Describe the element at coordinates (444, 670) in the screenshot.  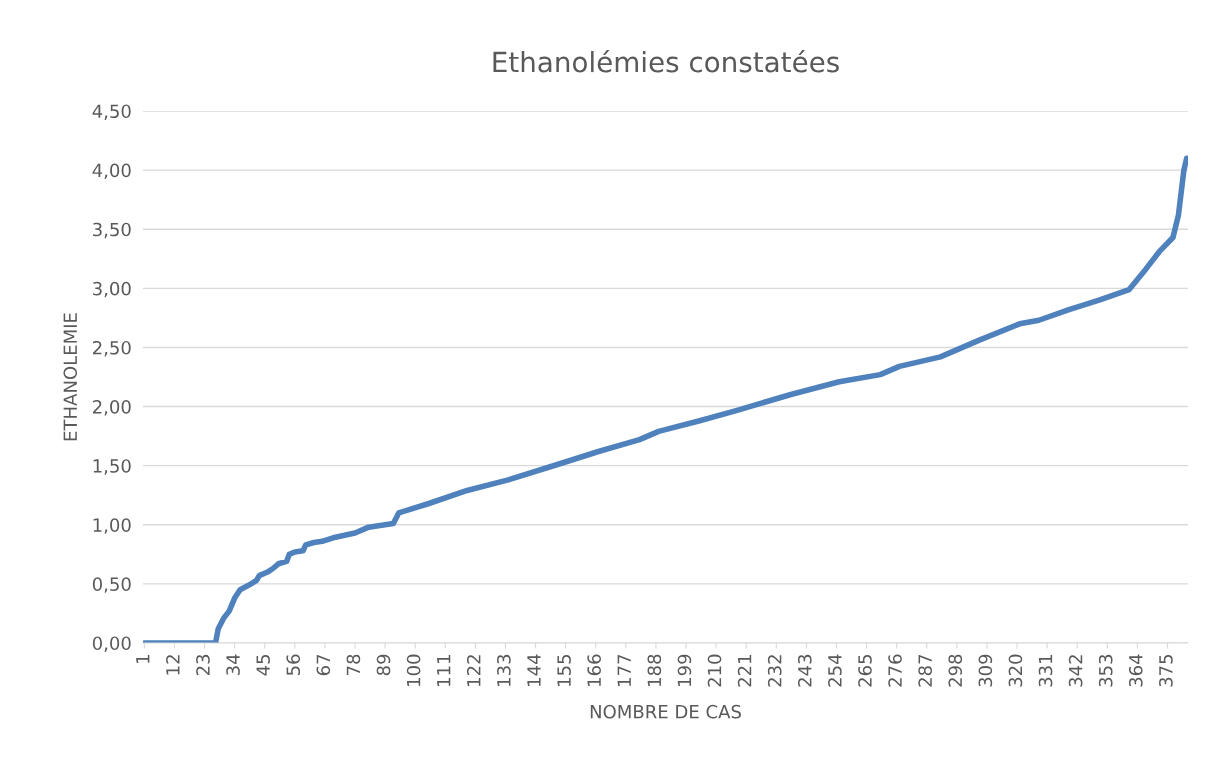
I see `x-tick-label: 111` at that location.